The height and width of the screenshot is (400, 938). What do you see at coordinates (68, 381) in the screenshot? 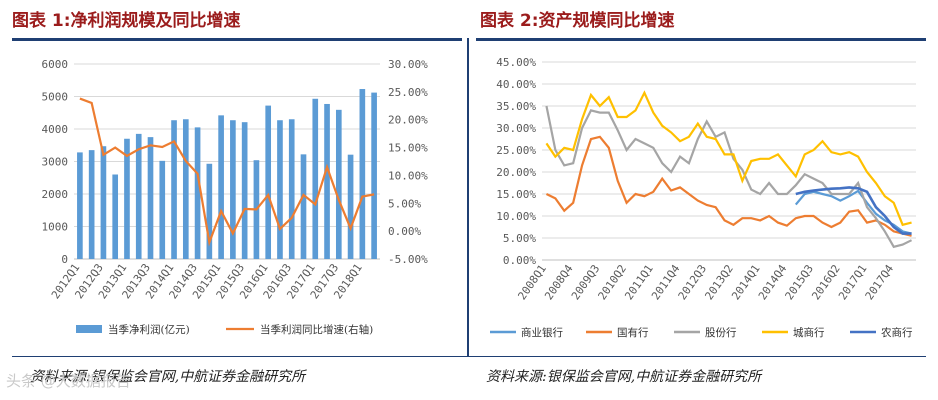
I see `watermark: 头条 @大数据报告` at bounding box center [68, 381].